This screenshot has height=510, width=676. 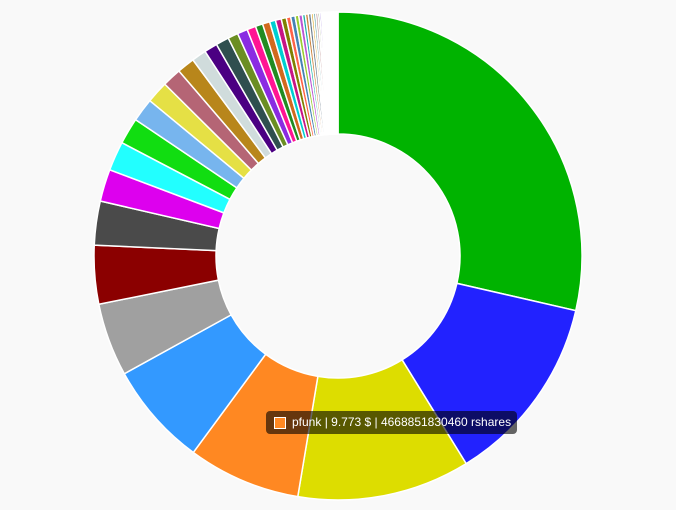 I want to click on tooltip-text: pfunk | 9.773 $ | 4668851830460 rshares, so click(x=402, y=422).